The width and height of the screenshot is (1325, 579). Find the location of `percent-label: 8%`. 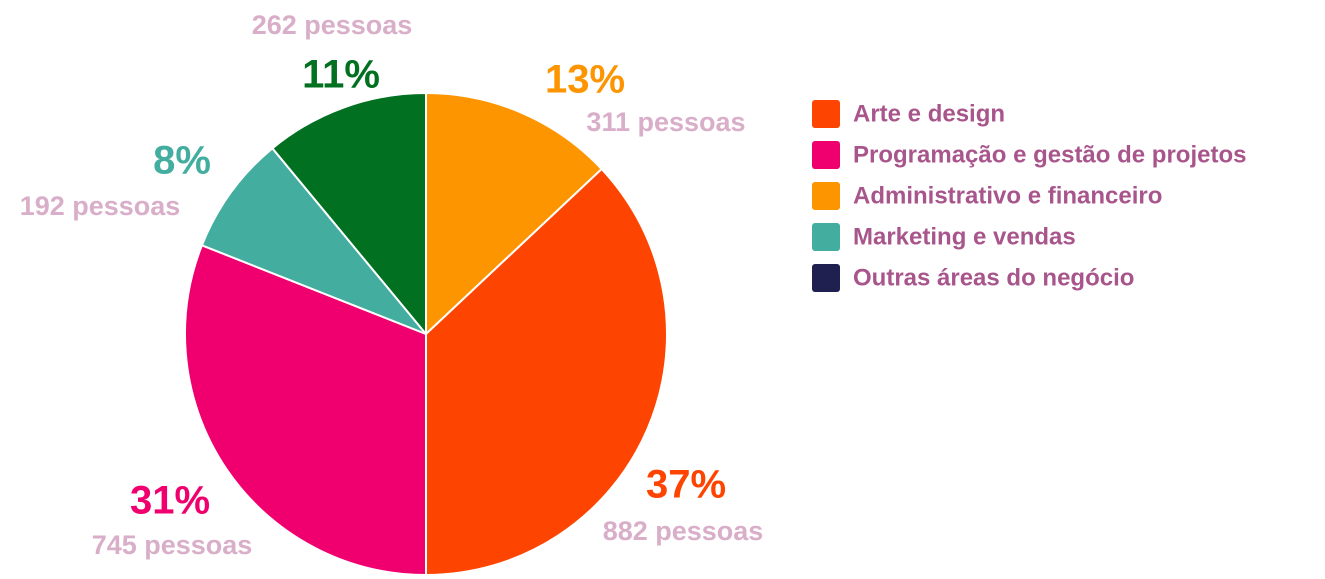

percent-label: 8% is located at coordinates (182, 161).